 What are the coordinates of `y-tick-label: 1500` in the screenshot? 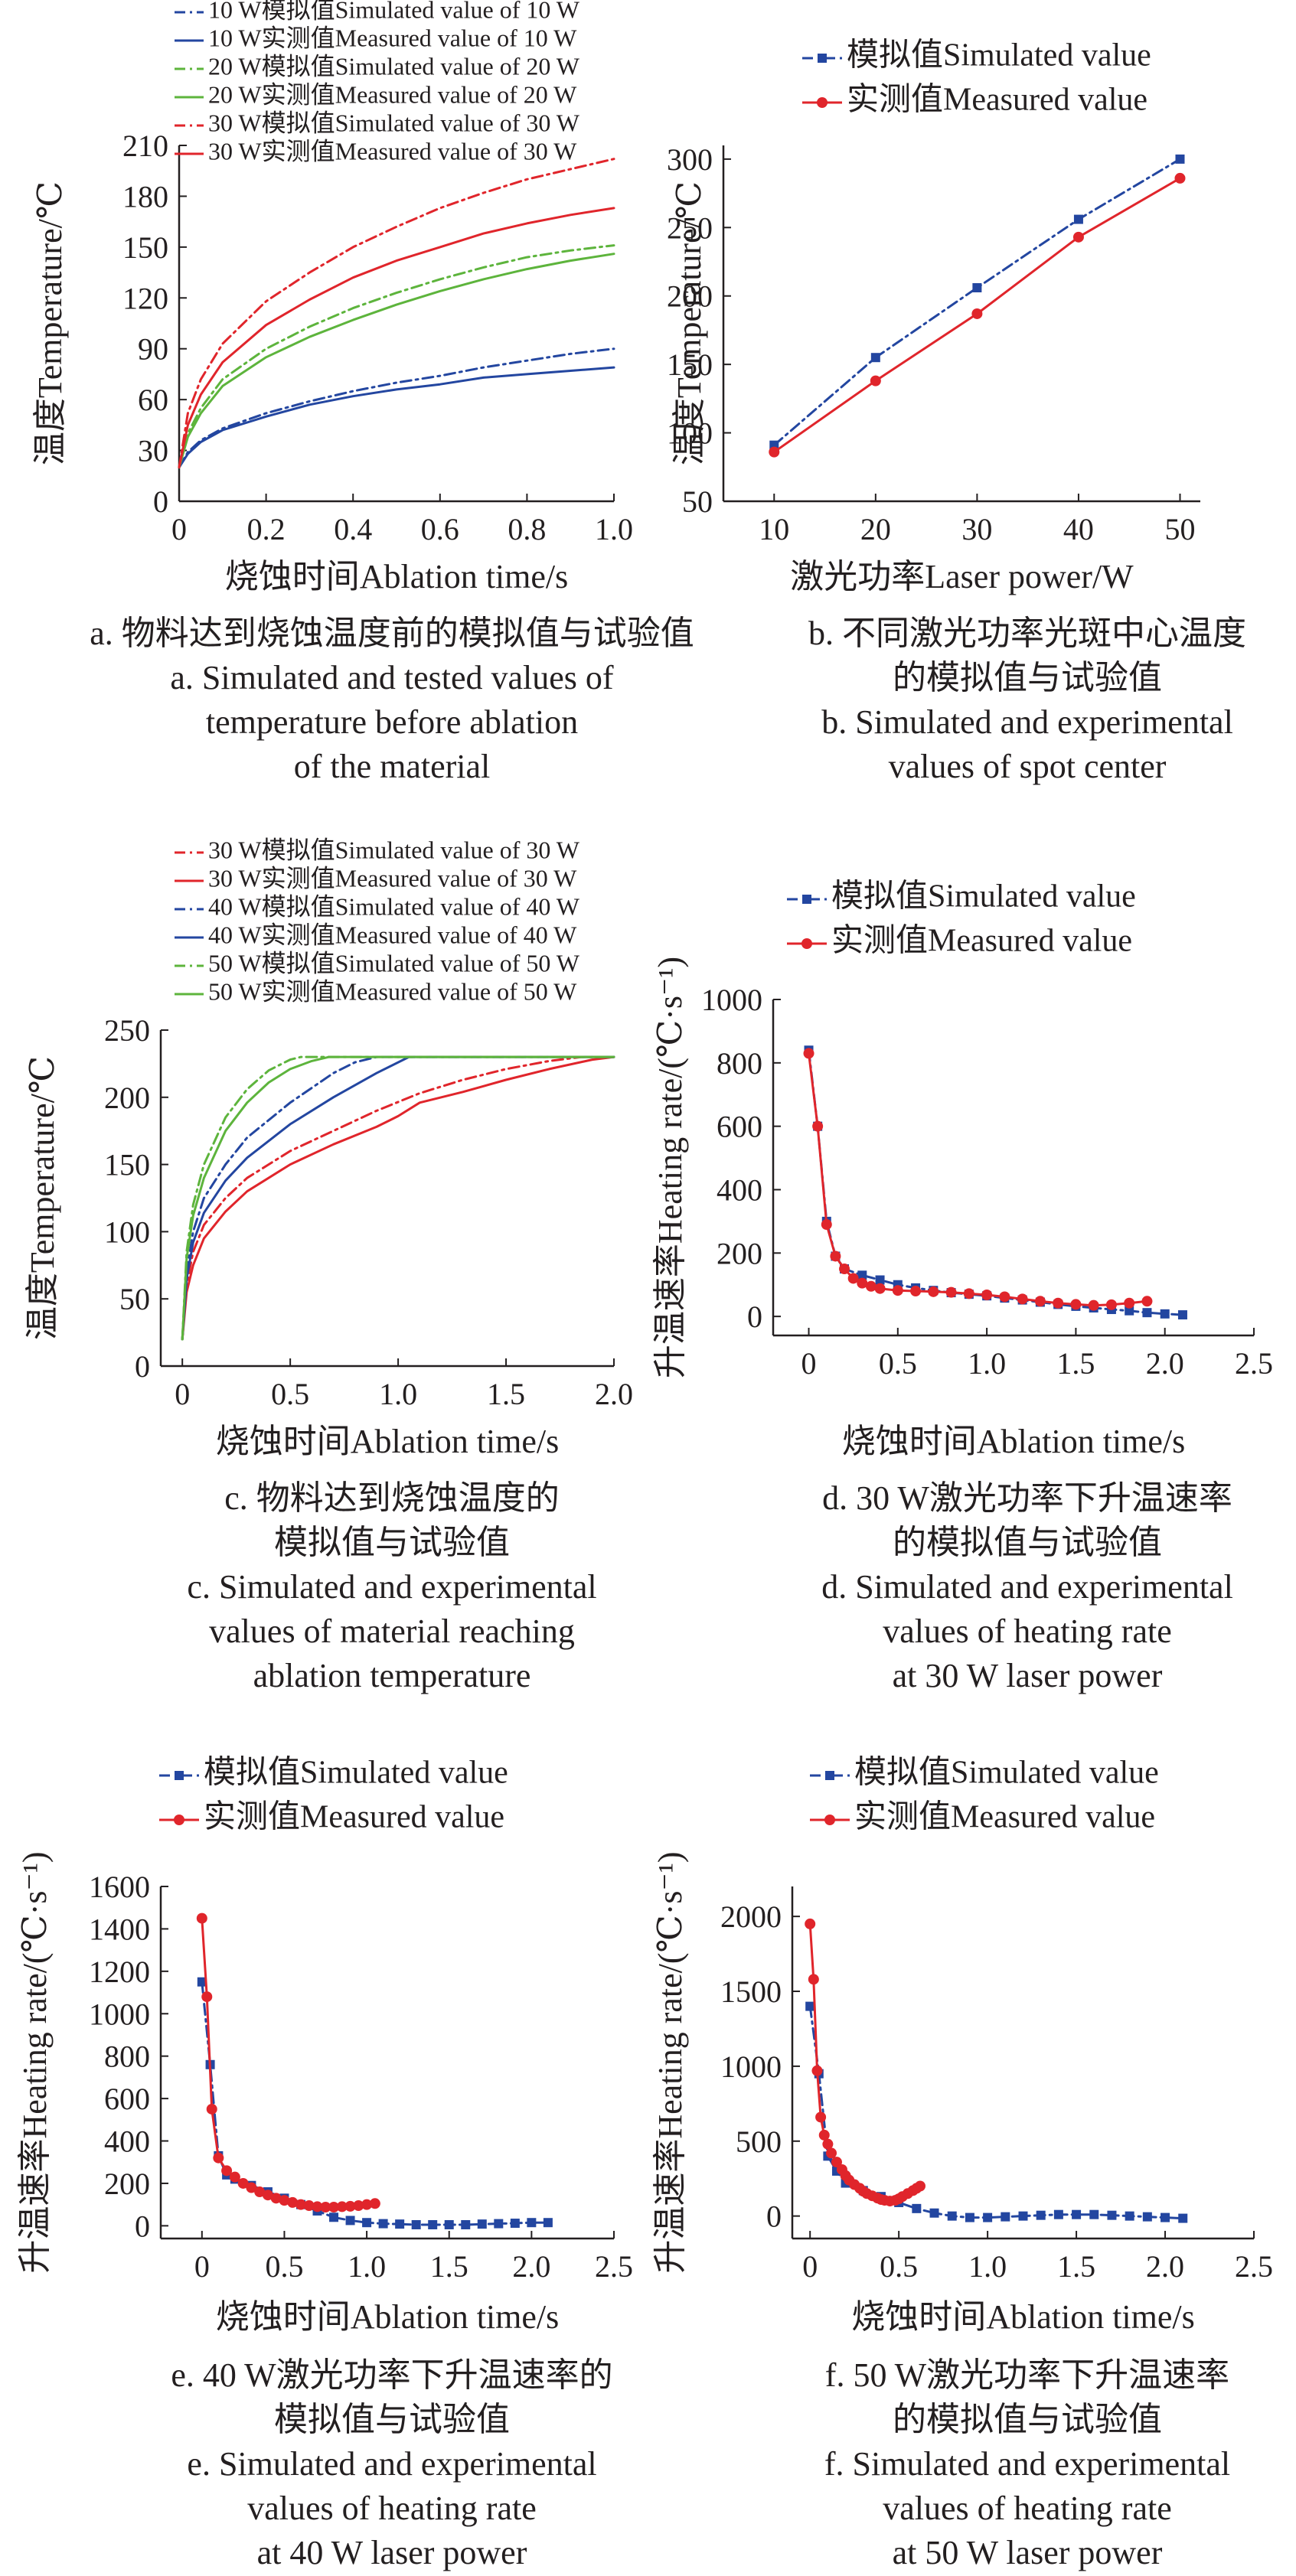 It's located at (751, 1991).